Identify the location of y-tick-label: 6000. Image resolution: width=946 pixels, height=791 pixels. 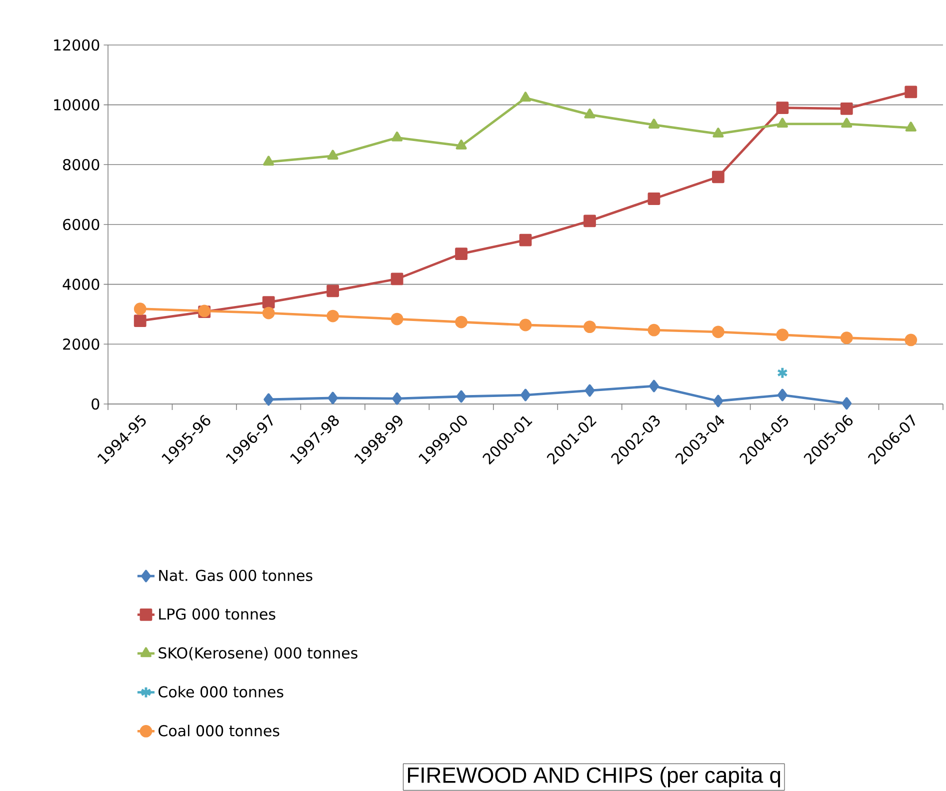
(81, 224).